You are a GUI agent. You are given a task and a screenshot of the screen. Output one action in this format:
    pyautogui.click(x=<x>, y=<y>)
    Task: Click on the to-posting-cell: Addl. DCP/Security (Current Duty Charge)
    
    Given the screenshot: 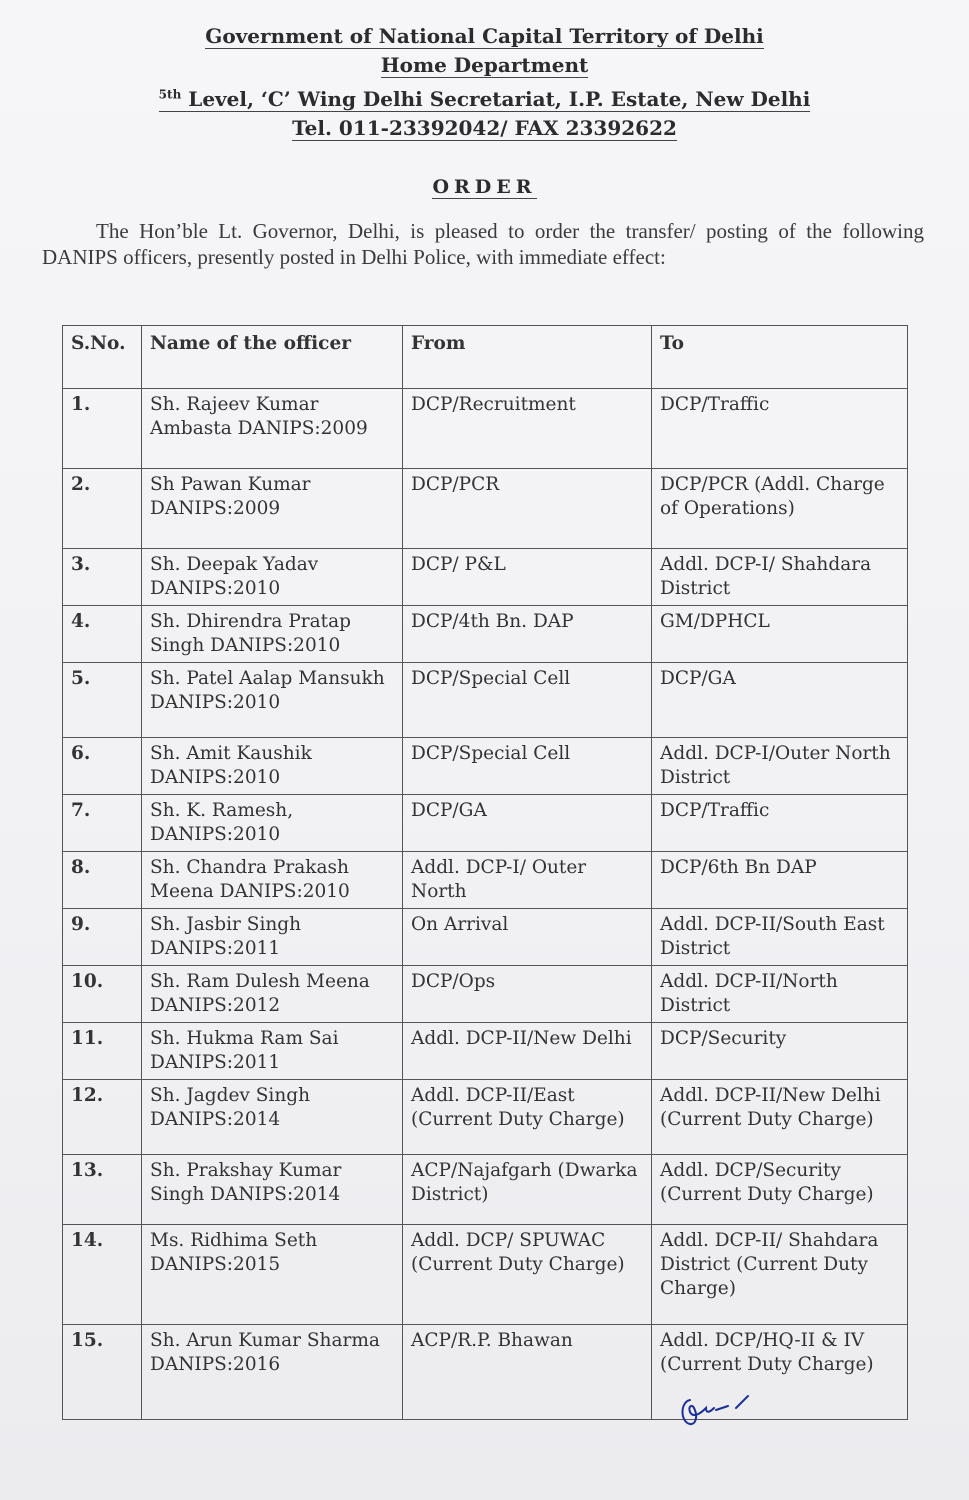 What is the action you would take?
    pyautogui.click(x=779, y=1189)
    